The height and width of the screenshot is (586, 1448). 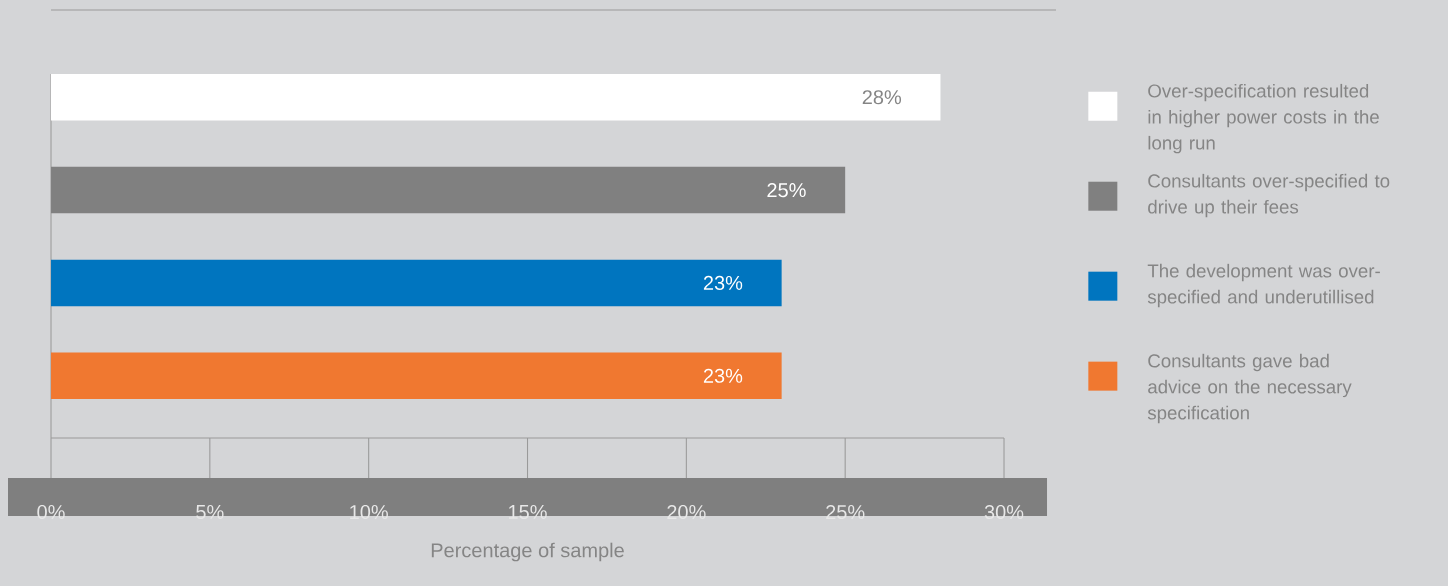 What do you see at coordinates (1263, 118) in the screenshot?
I see `legend-label: Over-specification resulted in higher power costs in the long run` at bounding box center [1263, 118].